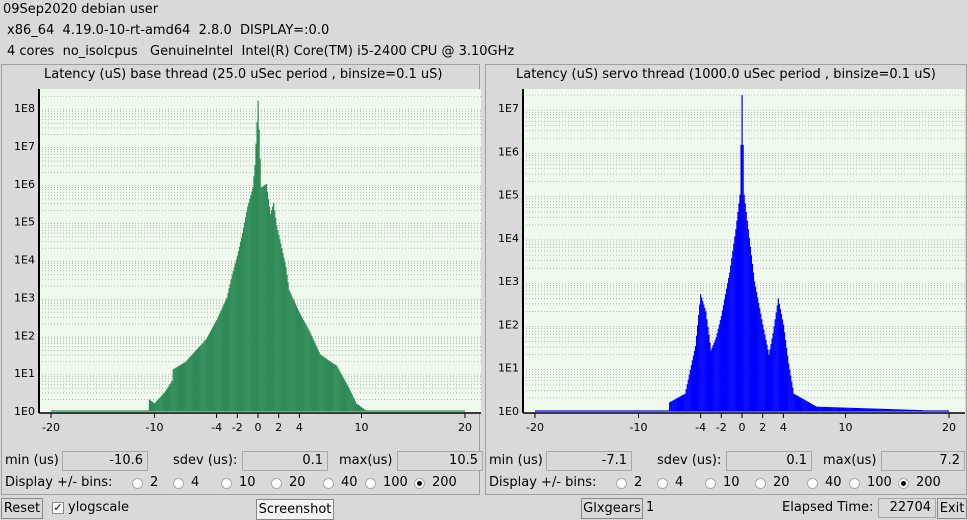  I want to click on screenshot-button: Screenshot, so click(295, 509).